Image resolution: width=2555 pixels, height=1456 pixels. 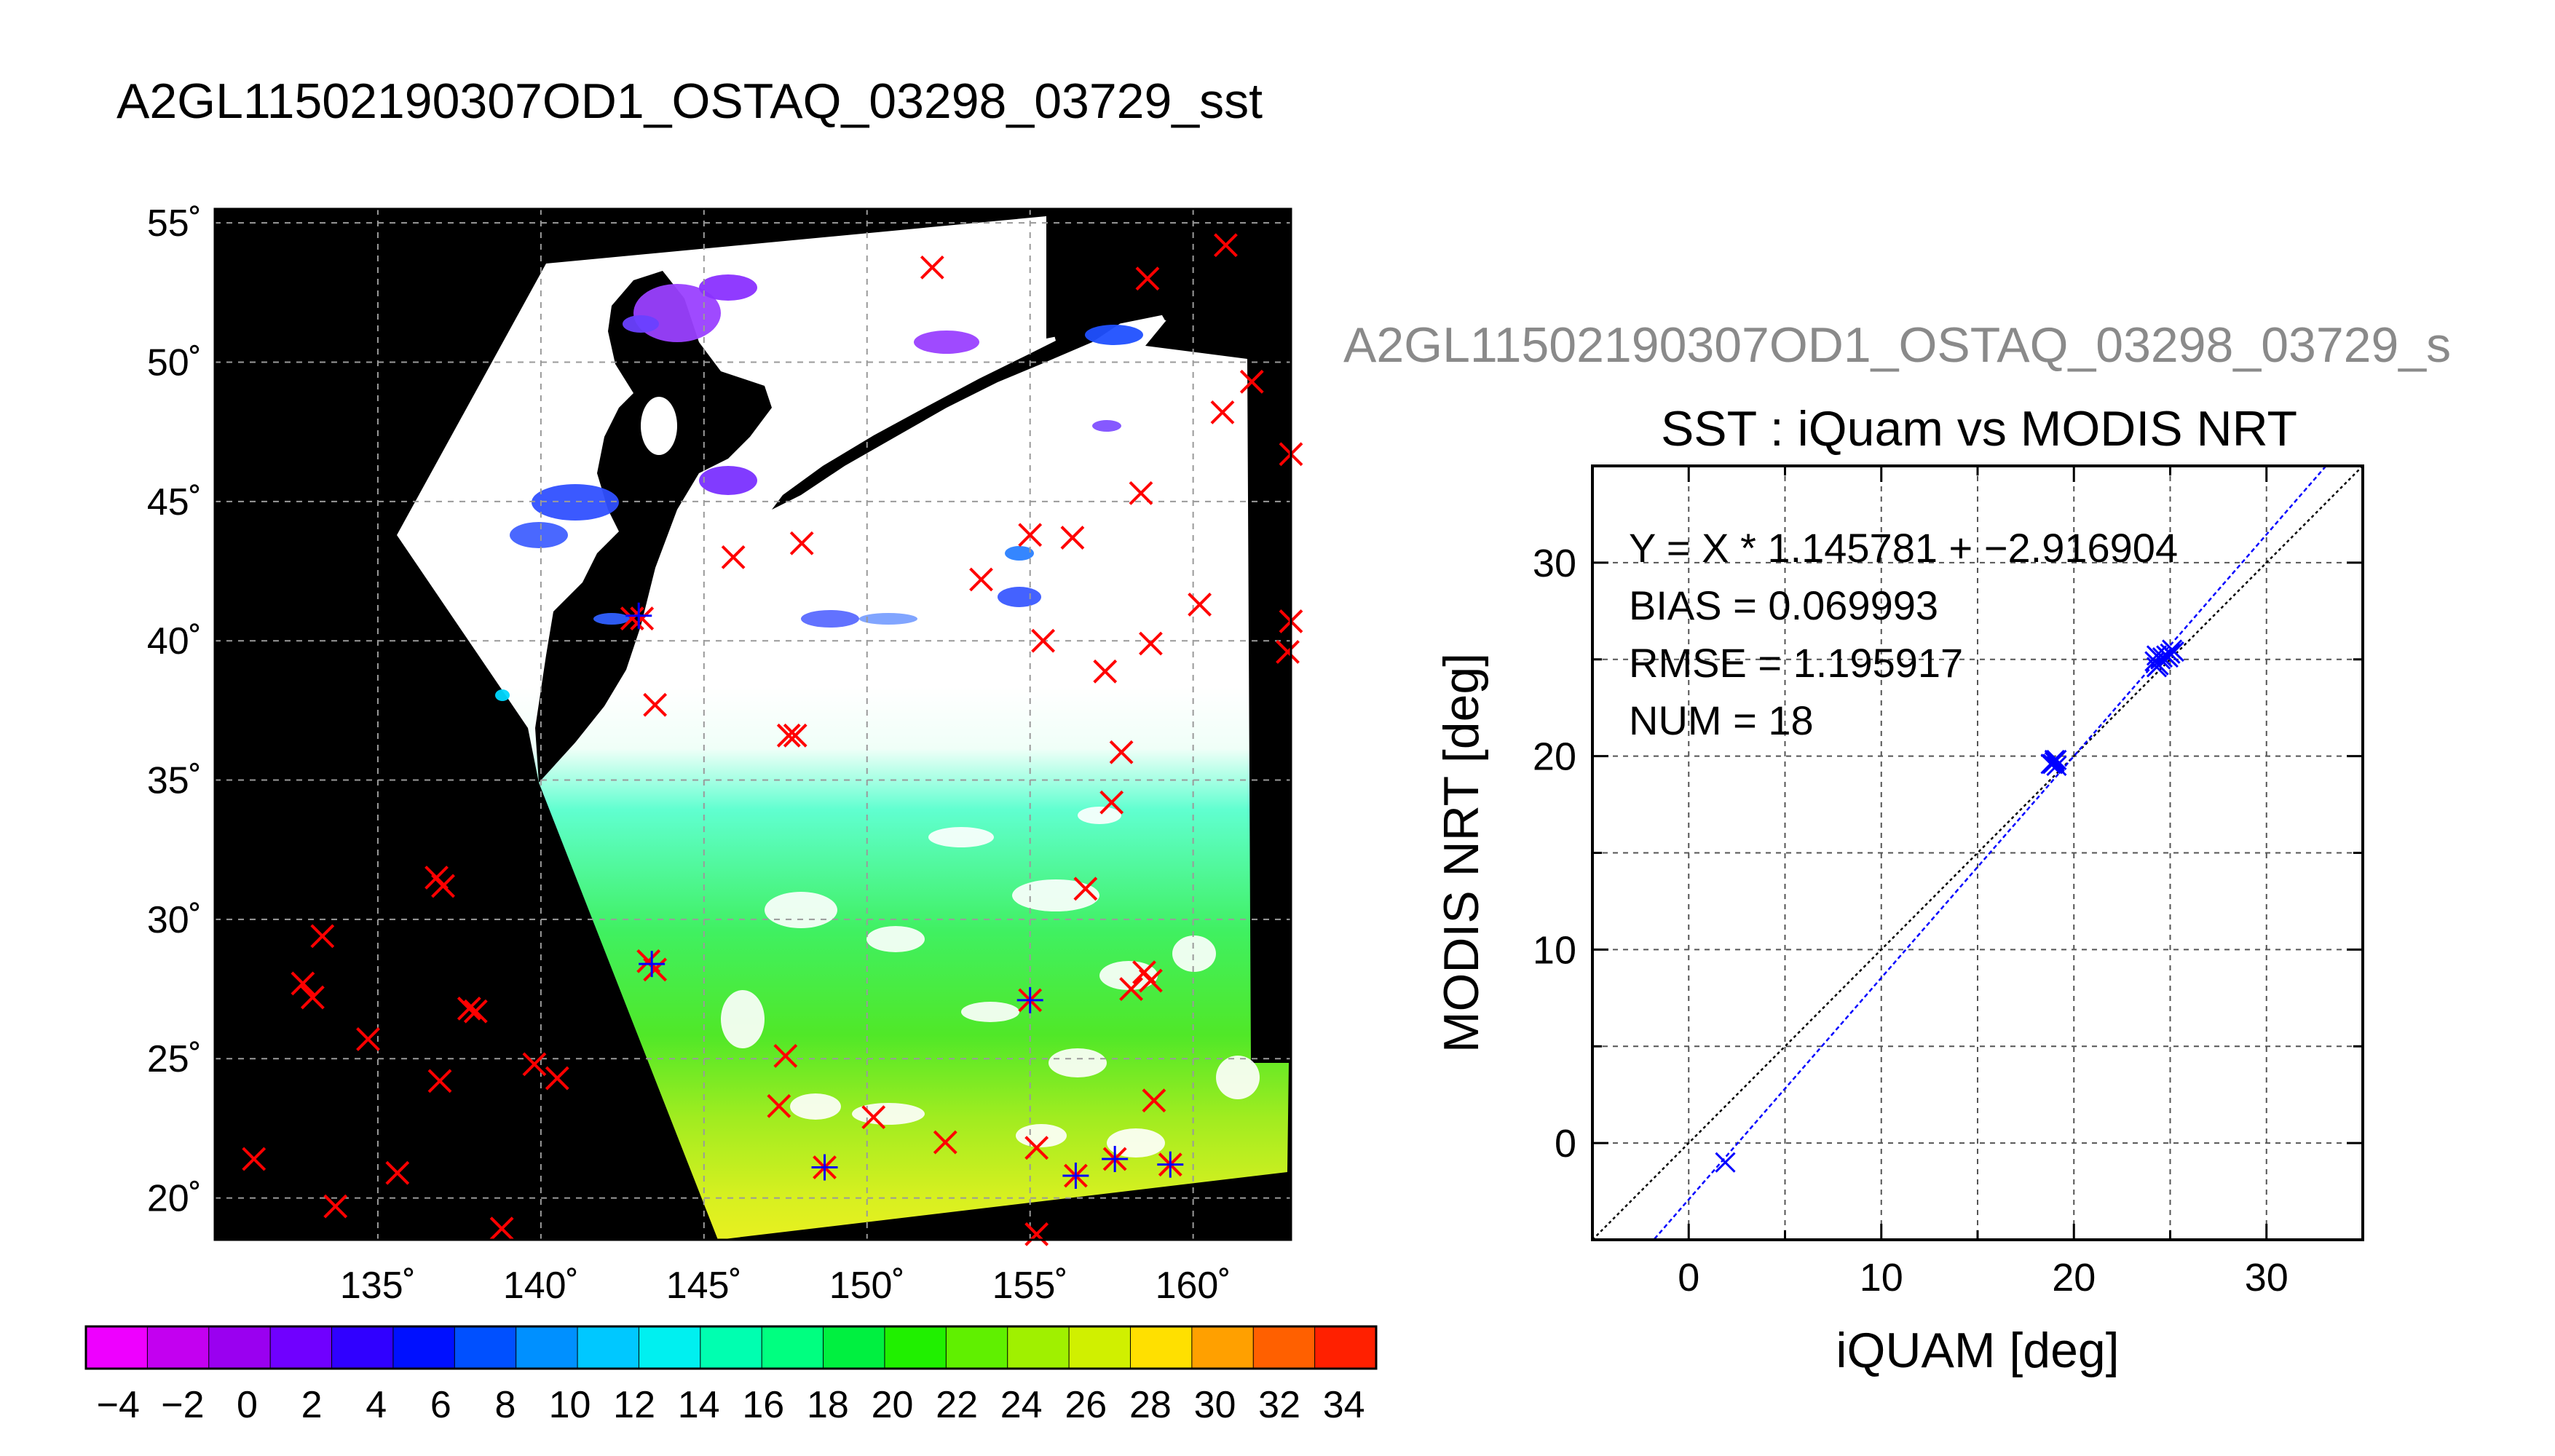 I want to click on map-lat-tick-label: 25˚, so click(x=174, y=1059).